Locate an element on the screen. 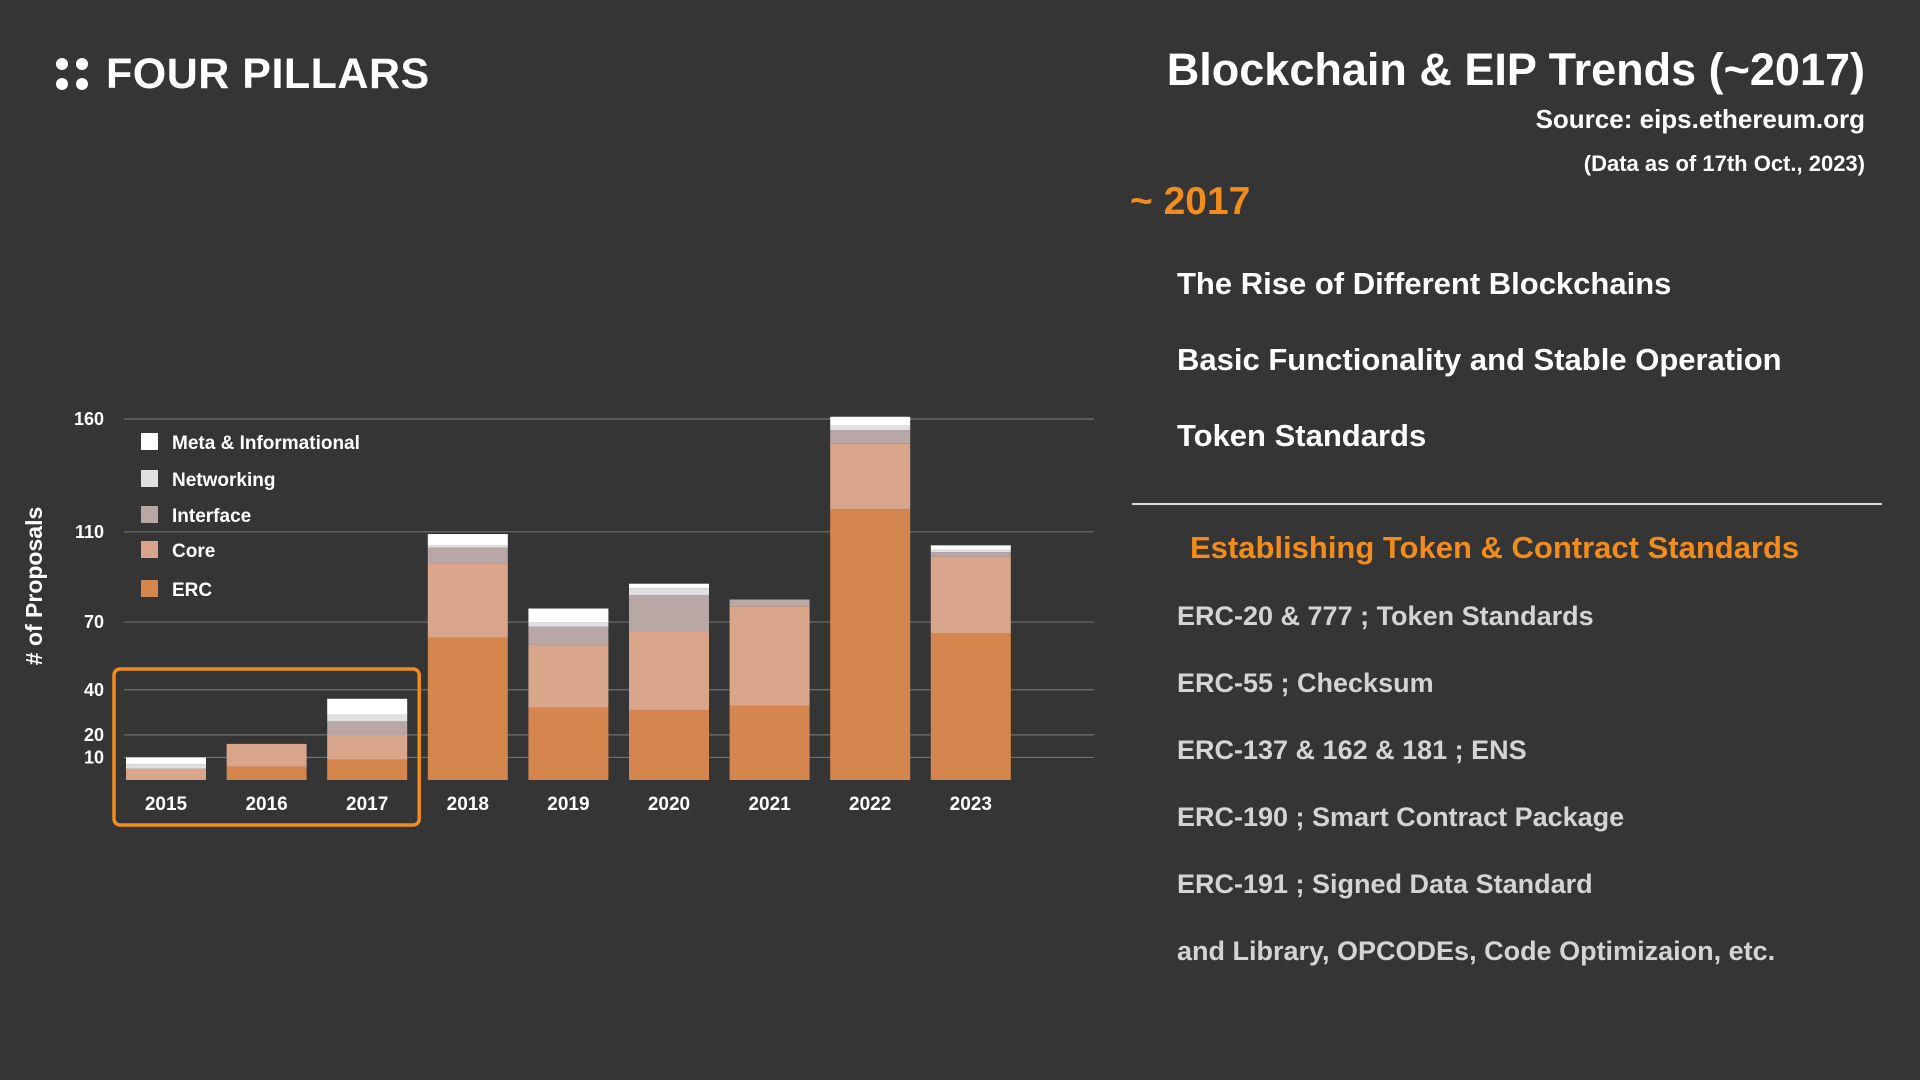  y-tick-label: 10 is located at coordinates (94, 757).